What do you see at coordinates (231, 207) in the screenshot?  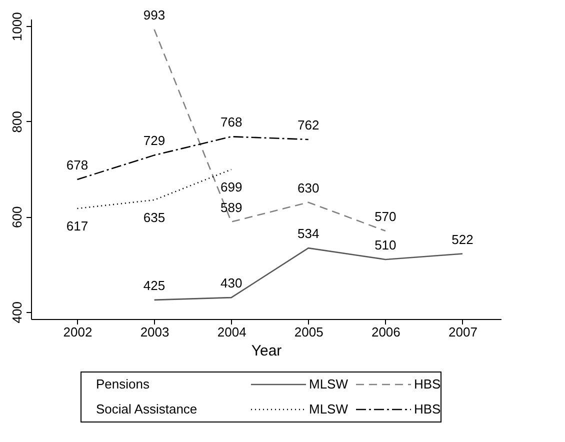 I see `data-label: 589` at bounding box center [231, 207].